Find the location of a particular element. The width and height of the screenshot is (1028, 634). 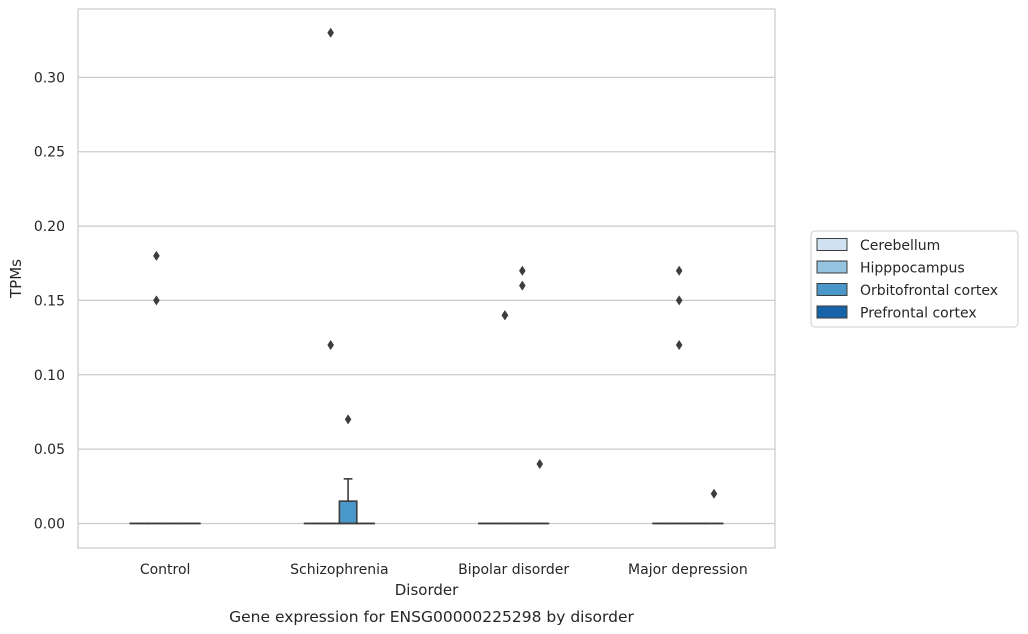

legend-label: Hipppocampus is located at coordinates (912, 269).